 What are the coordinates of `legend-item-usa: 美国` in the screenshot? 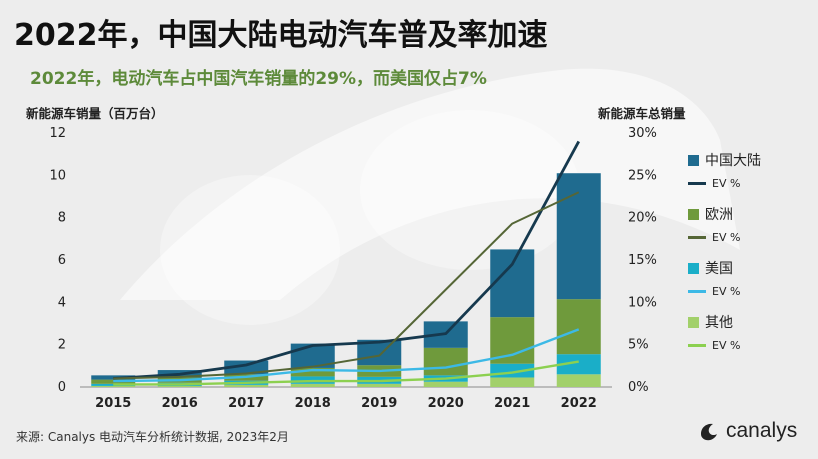 It's located at (710, 268).